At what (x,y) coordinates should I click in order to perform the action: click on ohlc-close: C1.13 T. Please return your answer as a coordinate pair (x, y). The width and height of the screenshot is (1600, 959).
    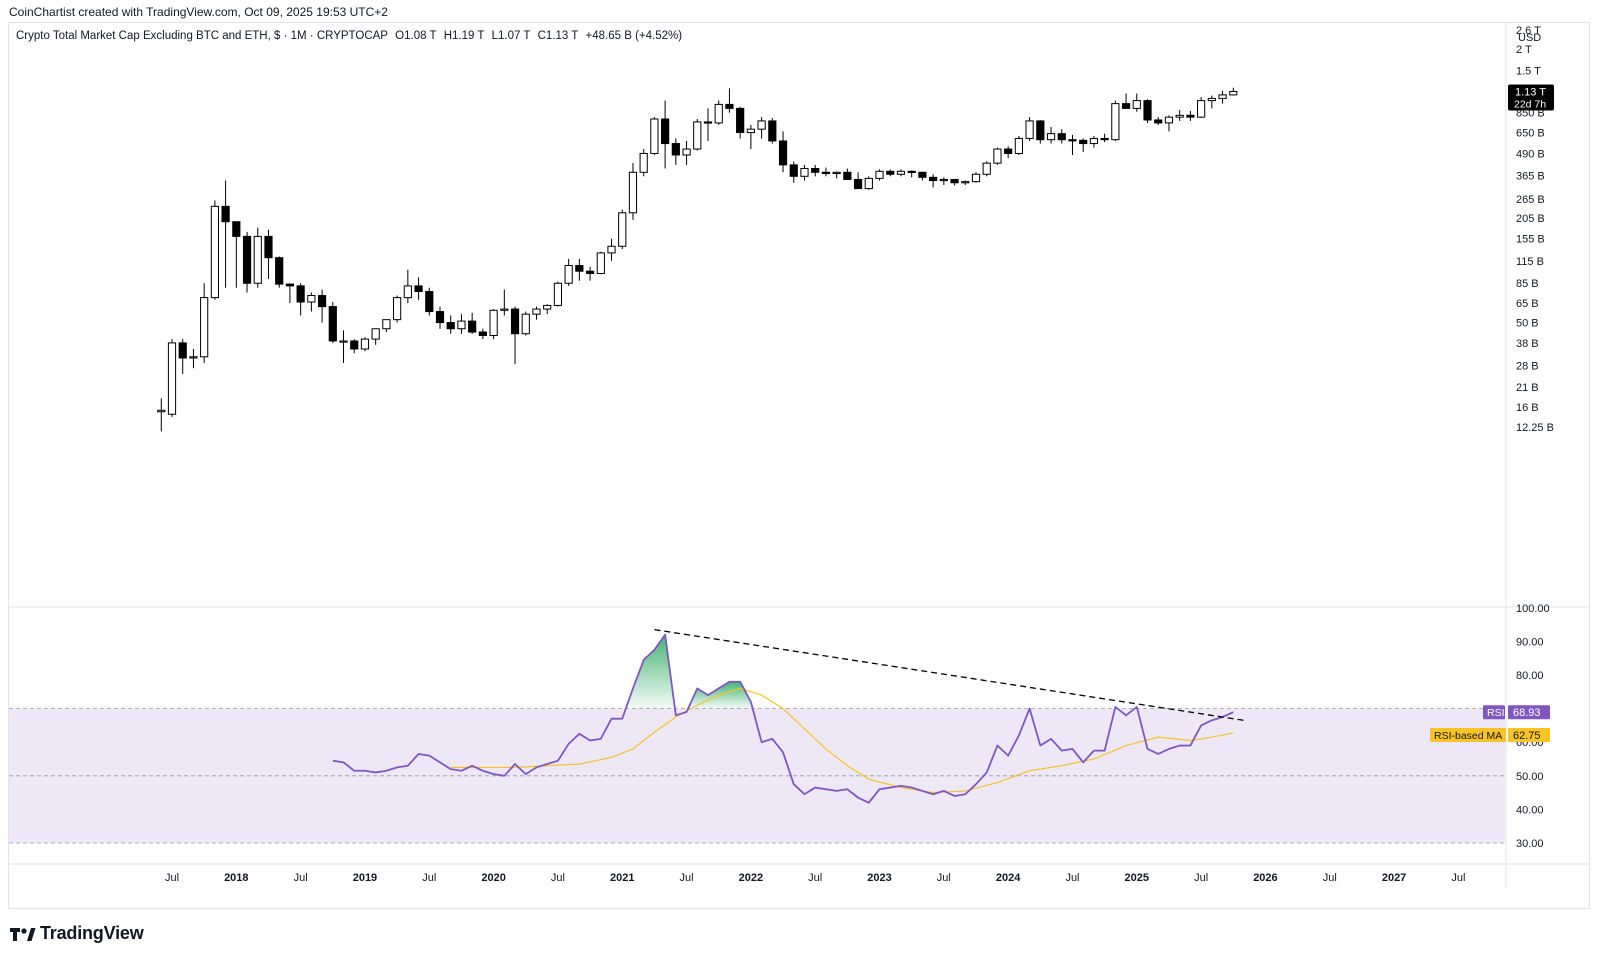
    Looking at the image, I should click on (558, 36).